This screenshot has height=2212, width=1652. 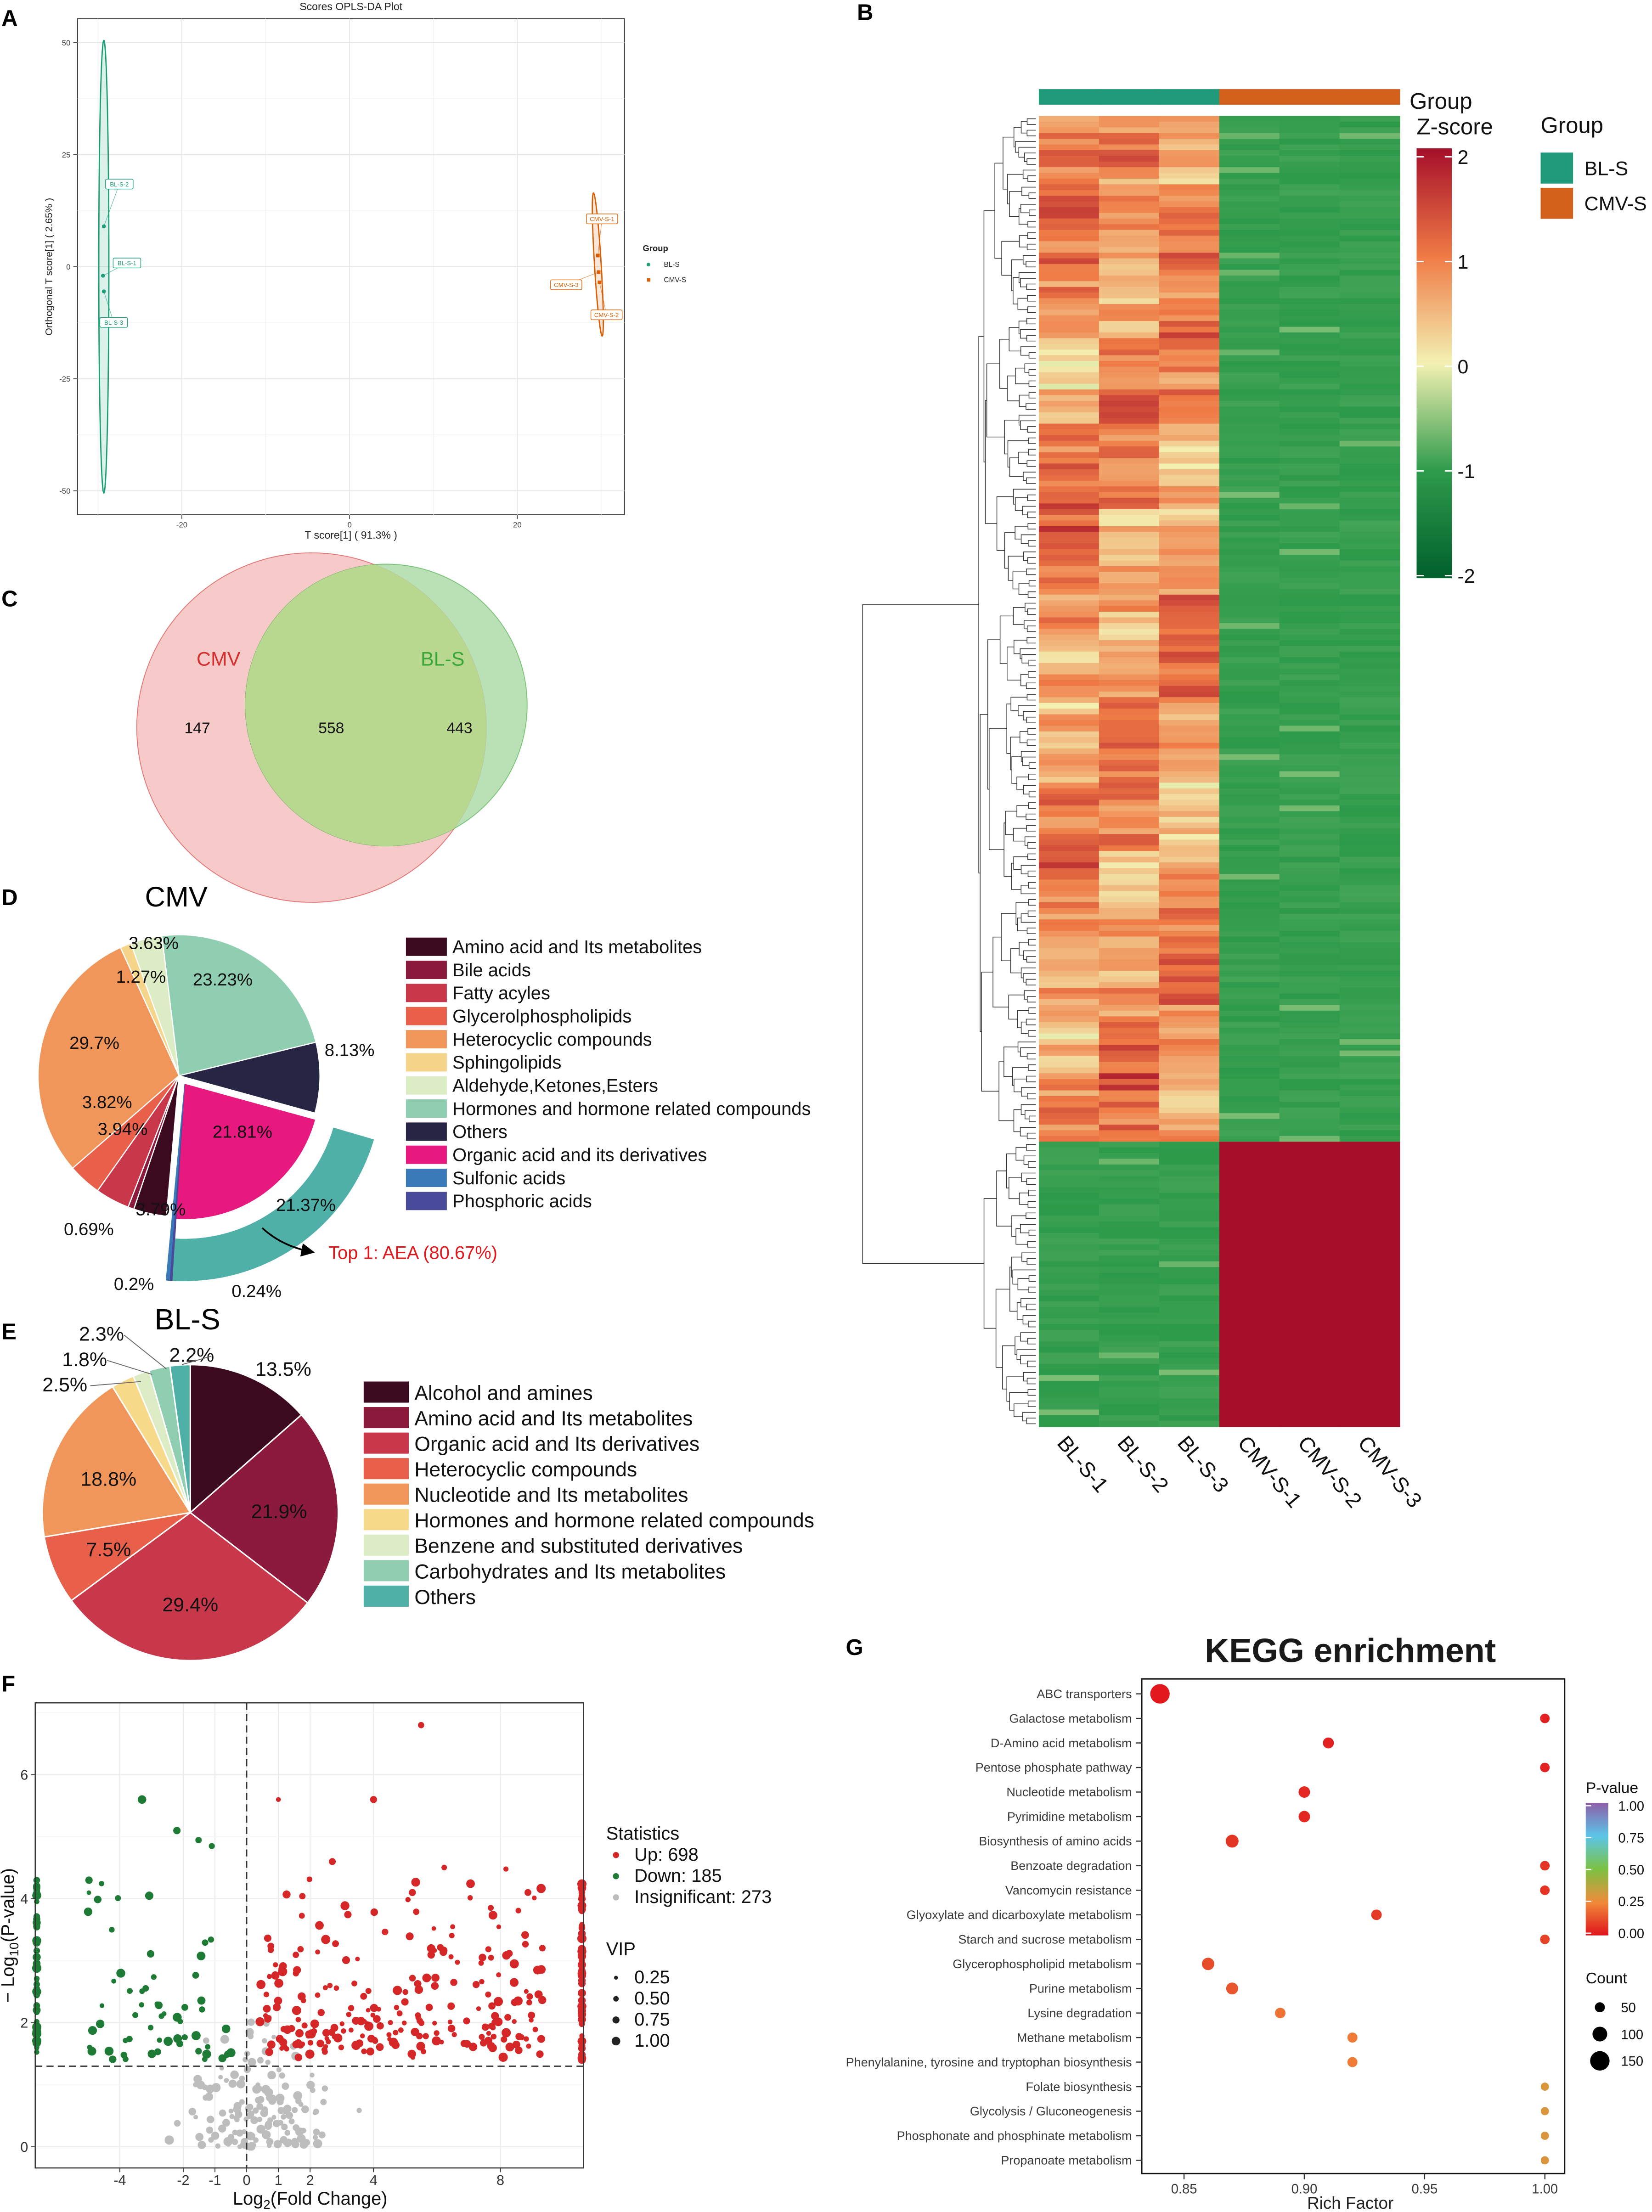 What do you see at coordinates (248, 2199) in the screenshot?
I see `x-axis-title-part: Log` at bounding box center [248, 2199].